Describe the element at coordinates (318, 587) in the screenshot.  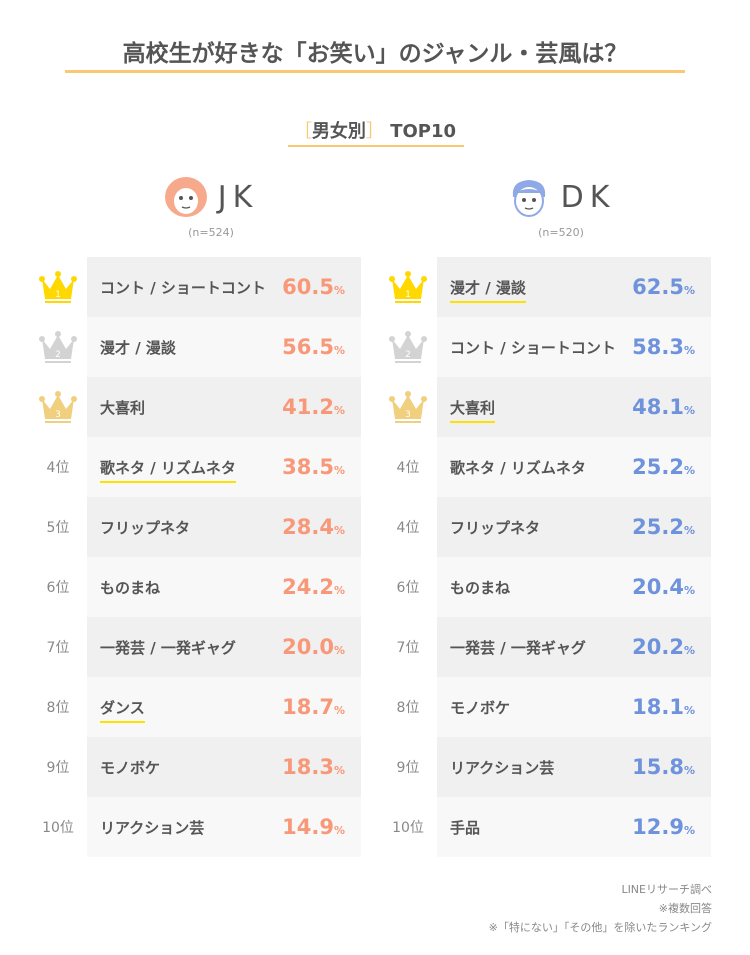
I see `value-label: 24.2%` at that location.